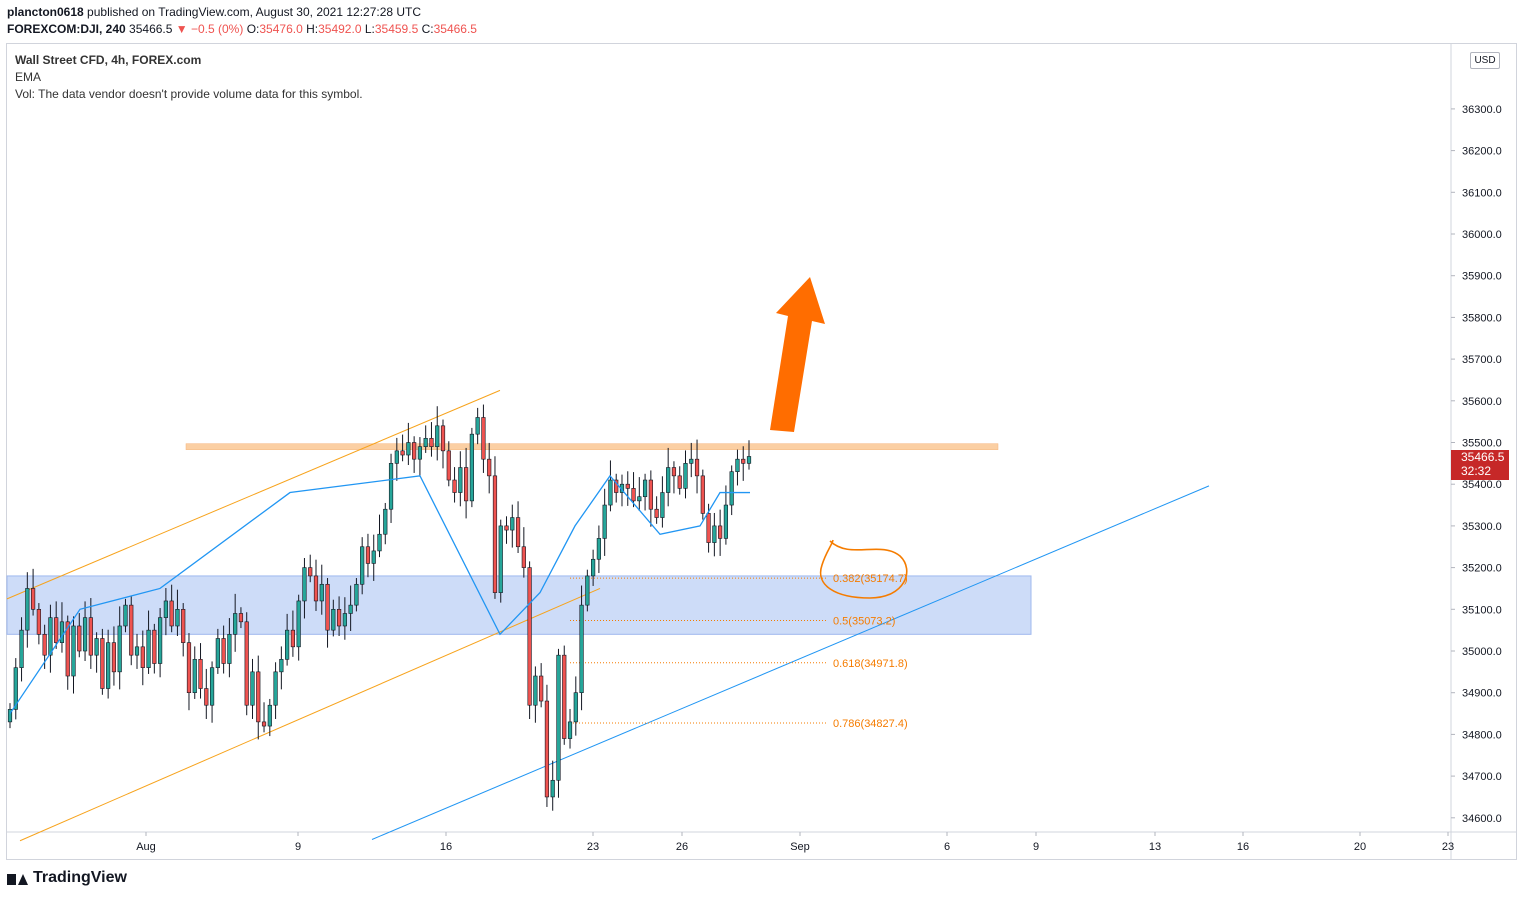 The height and width of the screenshot is (897, 1523). What do you see at coordinates (1485, 60) in the screenshot?
I see `currency-button: USD` at bounding box center [1485, 60].